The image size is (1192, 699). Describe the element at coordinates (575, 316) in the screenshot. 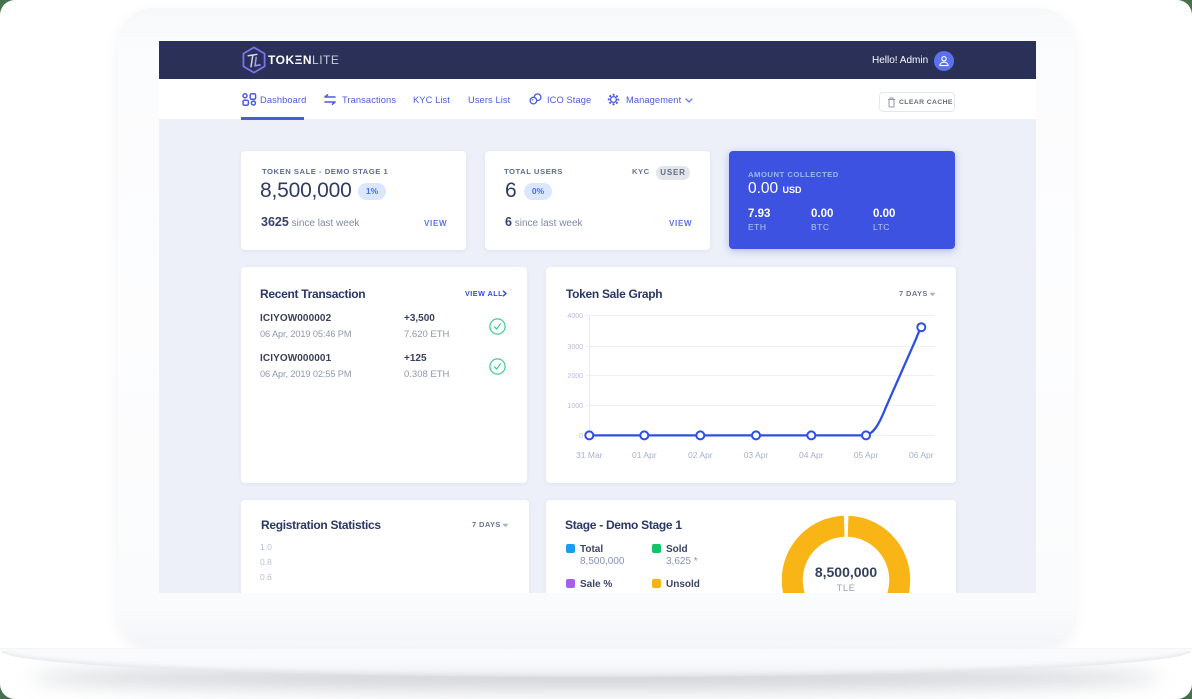

I see `svg-text: 4000` at that location.